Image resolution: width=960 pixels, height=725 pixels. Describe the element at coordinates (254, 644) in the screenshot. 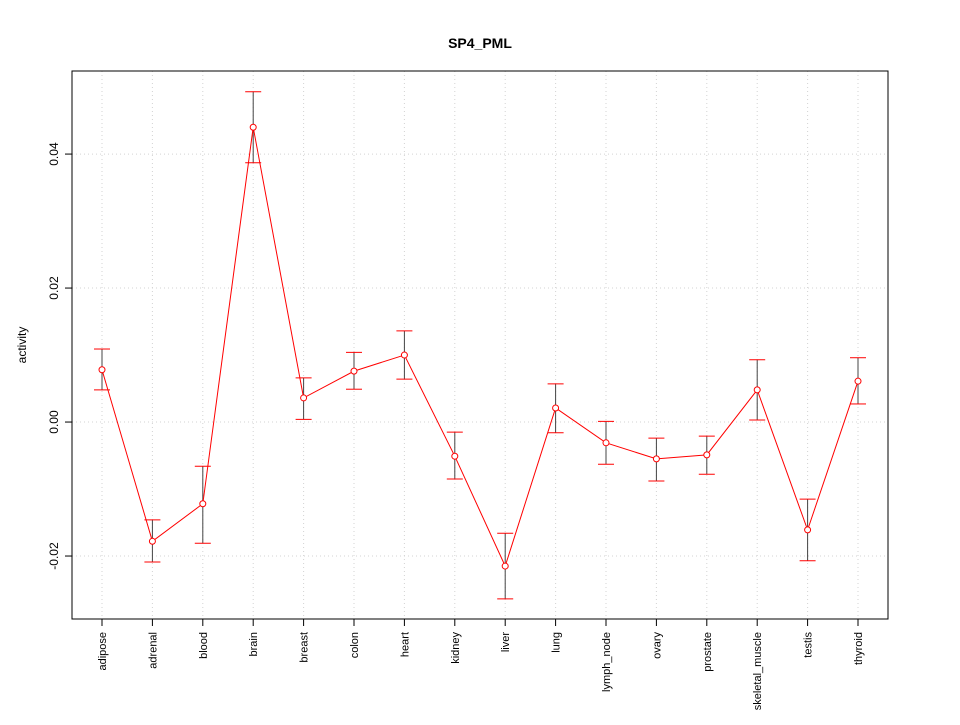

I see `x-tick-label: brain` at that location.